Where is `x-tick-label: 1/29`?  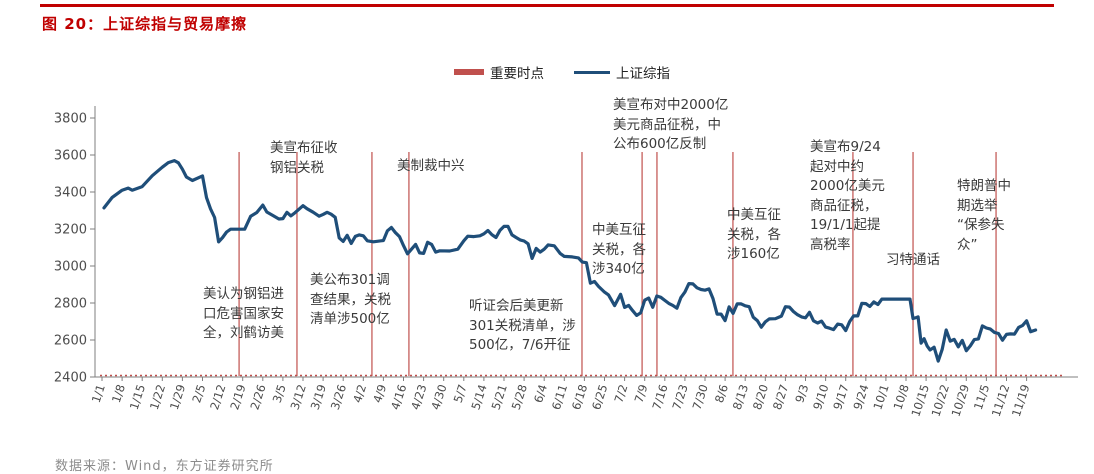 x-tick-label: 1/29 is located at coordinates (177, 397).